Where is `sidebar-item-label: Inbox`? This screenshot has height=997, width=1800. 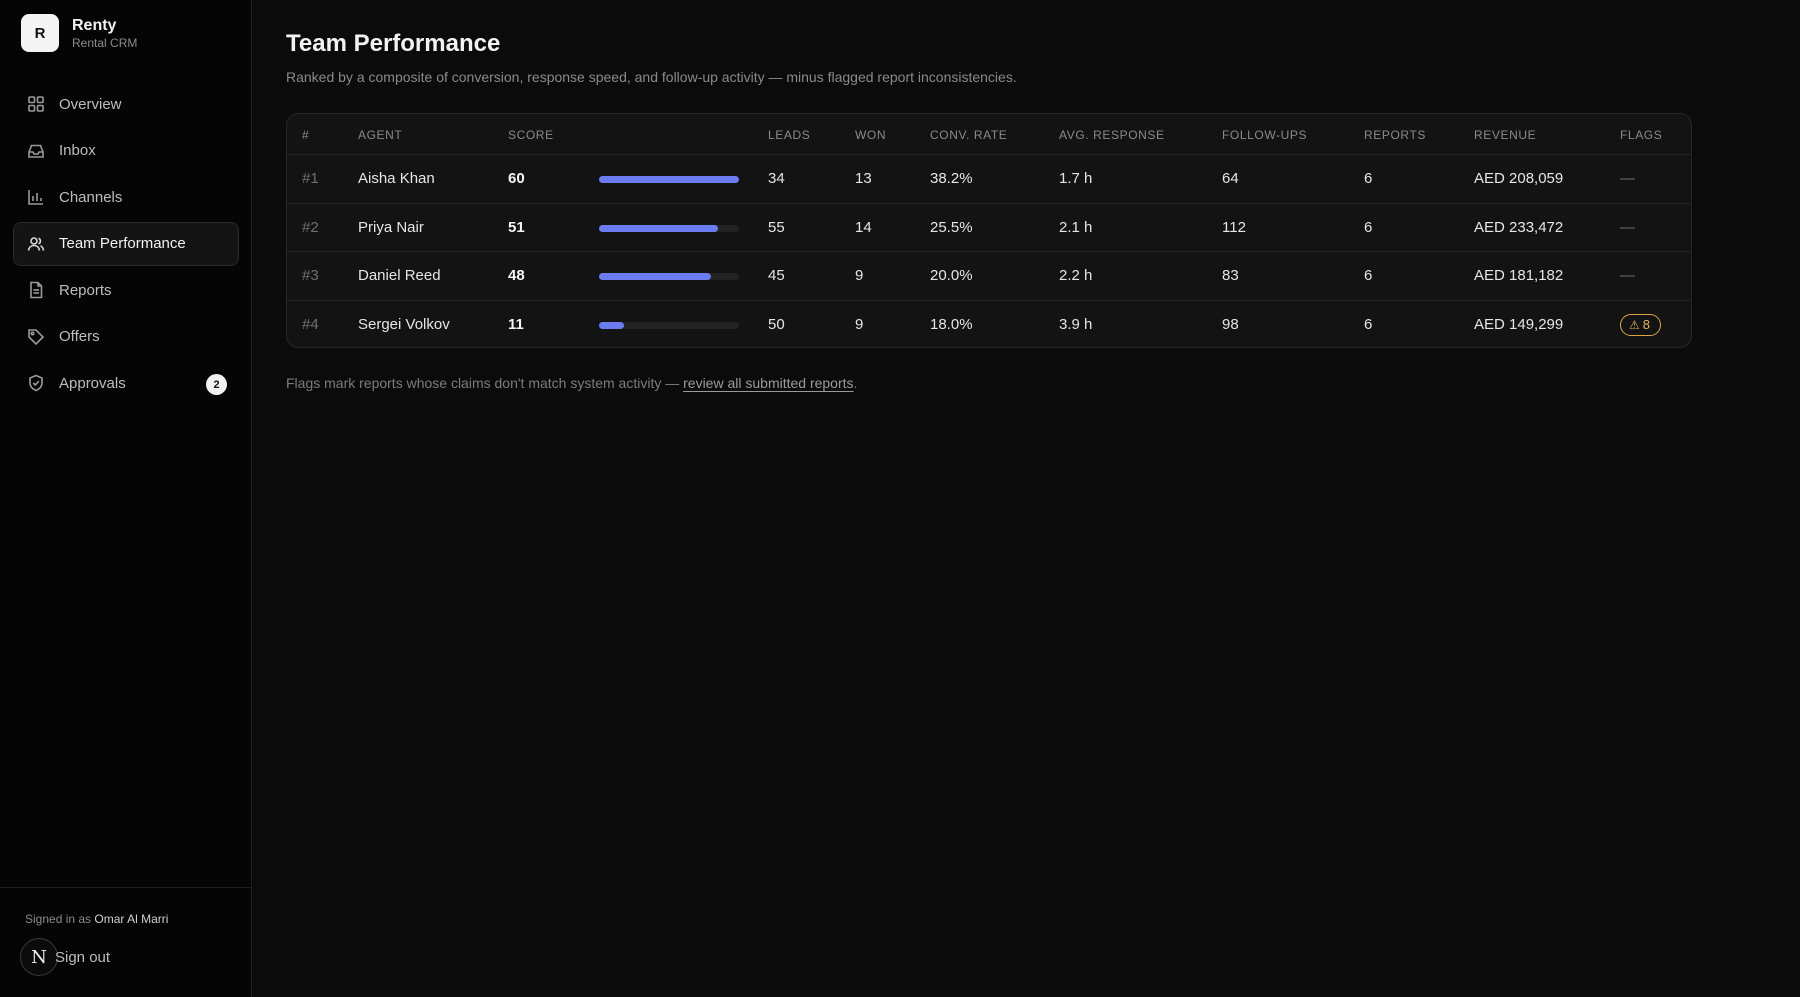 sidebar-item-label: Inbox is located at coordinates (77, 150).